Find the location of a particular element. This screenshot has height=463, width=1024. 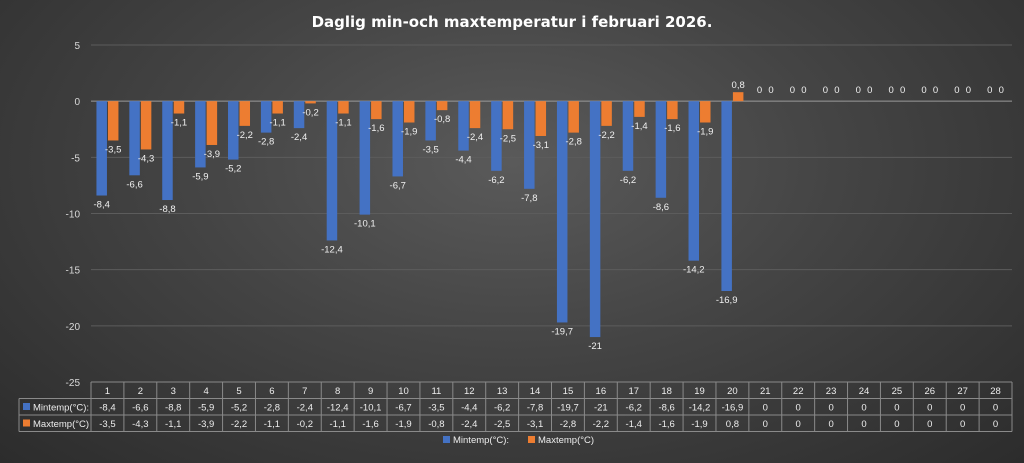

table-cell: -0,2 is located at coordinates (305, 424).